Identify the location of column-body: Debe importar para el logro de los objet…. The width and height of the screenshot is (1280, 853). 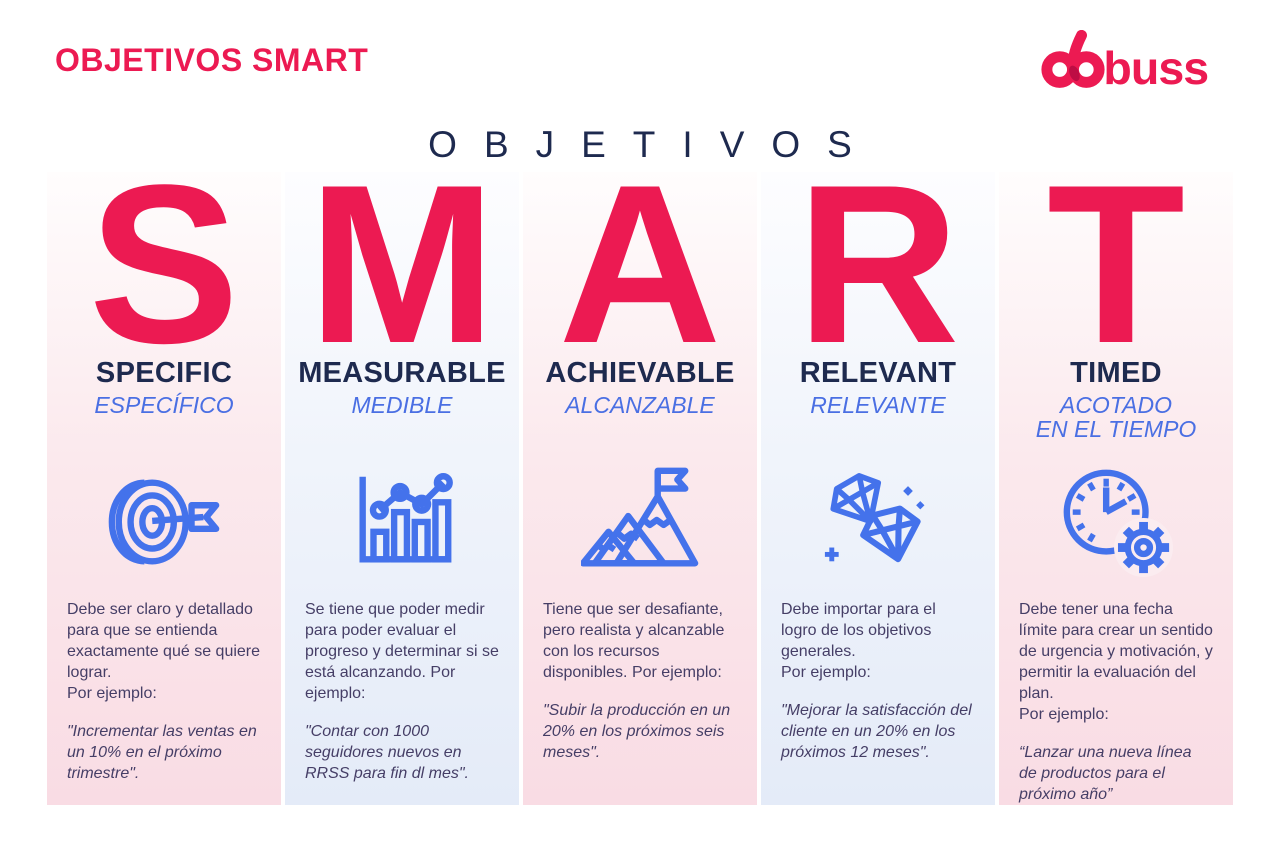
(878, 679).